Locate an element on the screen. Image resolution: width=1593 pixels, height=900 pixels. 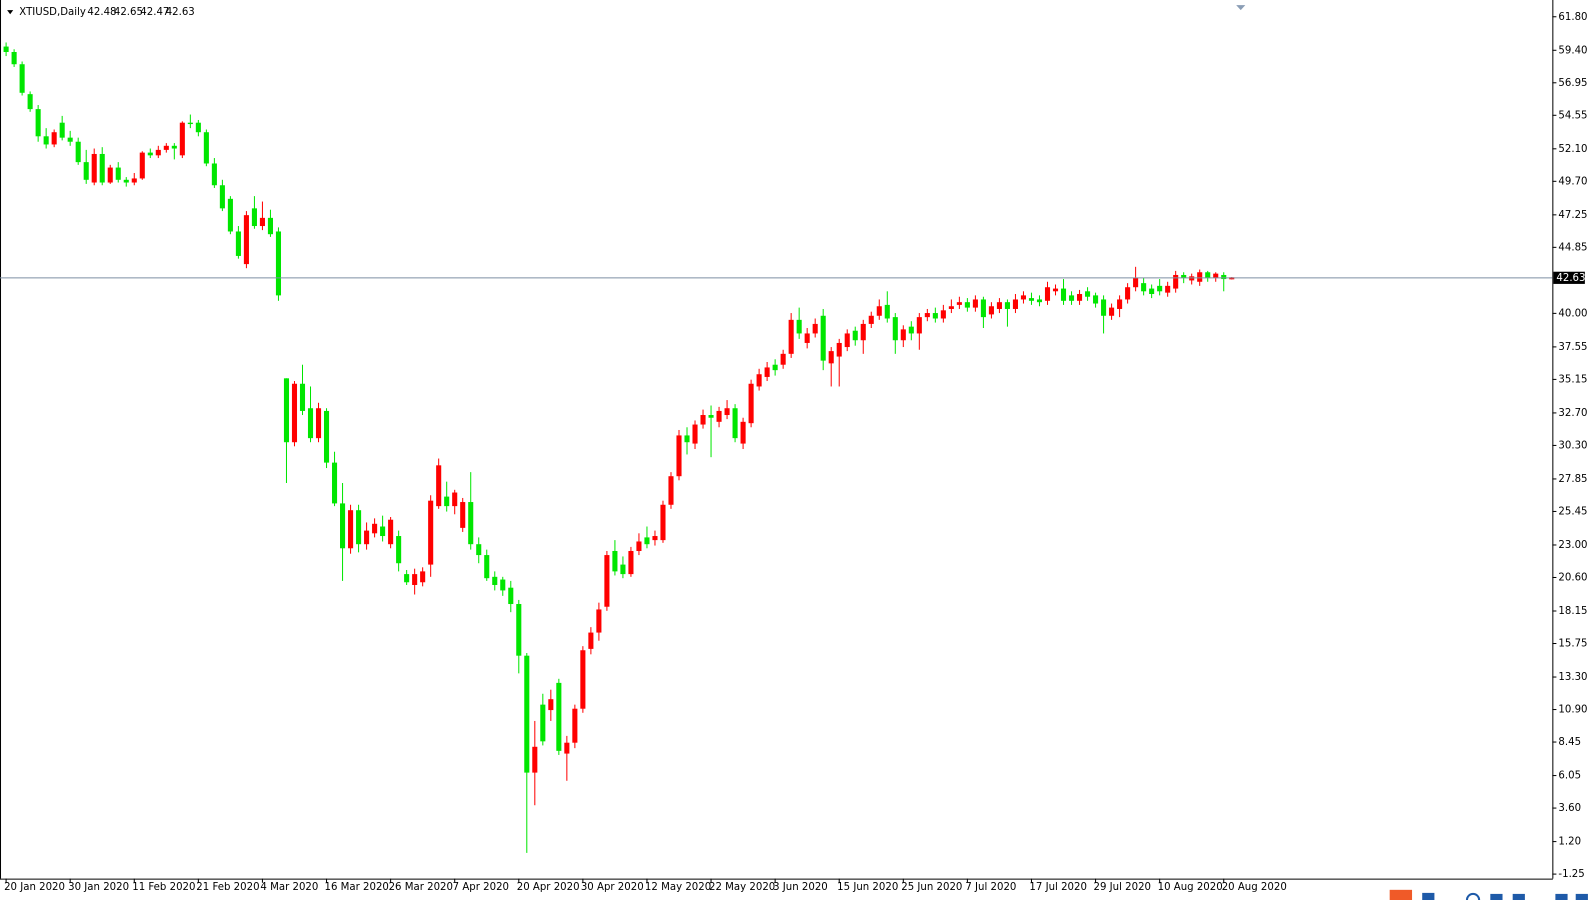
open-value: 42.48 is located at coordinates (101, 12).